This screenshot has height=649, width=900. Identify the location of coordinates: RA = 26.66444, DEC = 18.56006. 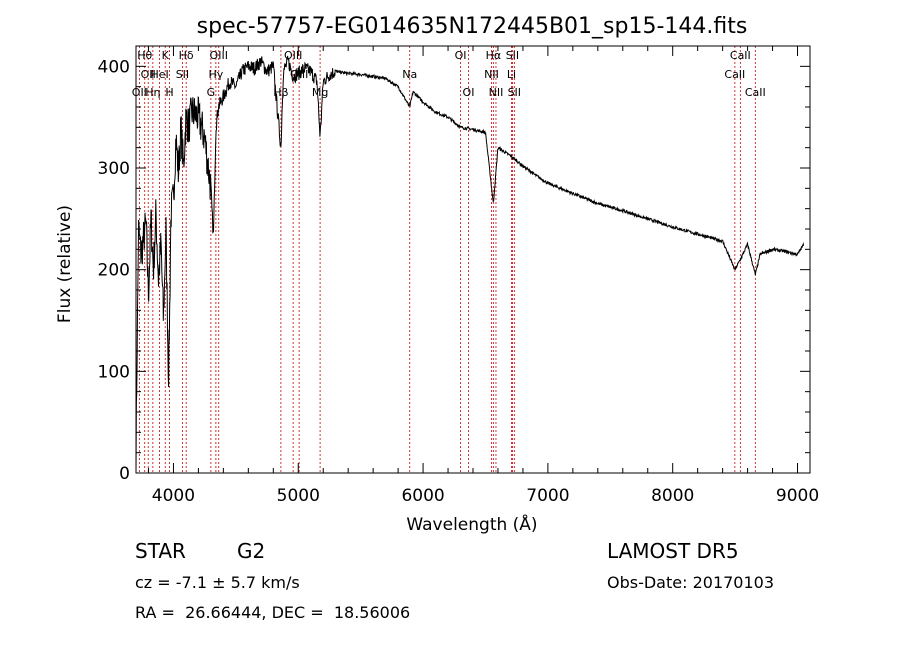
(273, 612).